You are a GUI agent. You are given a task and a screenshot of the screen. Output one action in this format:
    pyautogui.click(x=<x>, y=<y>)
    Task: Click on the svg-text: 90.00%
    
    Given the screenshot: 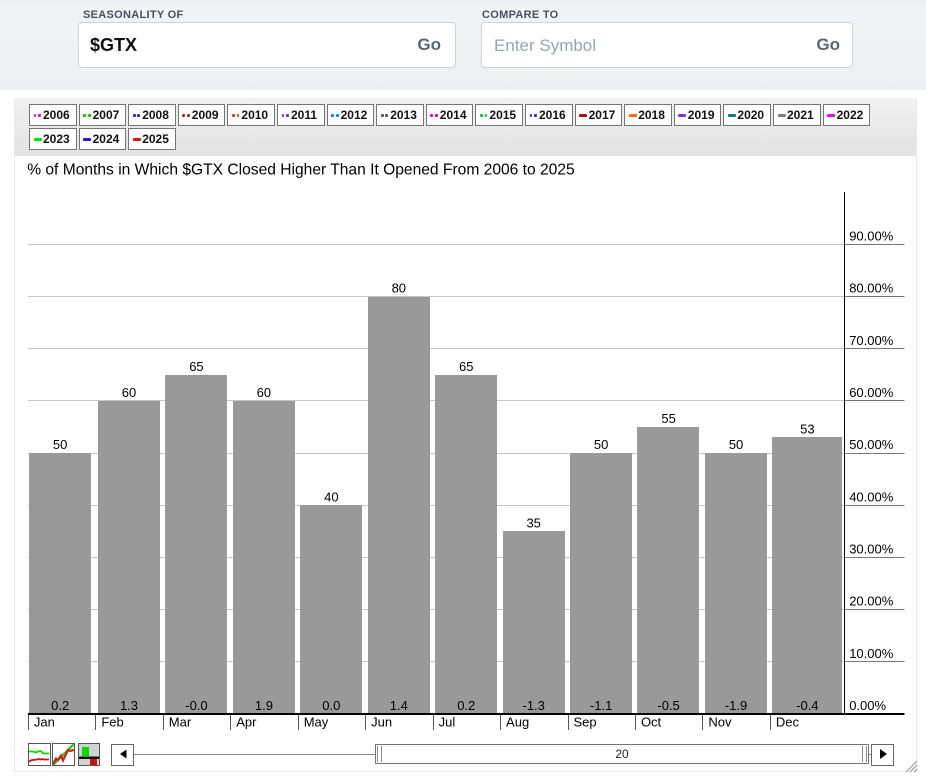 What is the action you would take?
    pyautogui.click(x=871, y=235)
    